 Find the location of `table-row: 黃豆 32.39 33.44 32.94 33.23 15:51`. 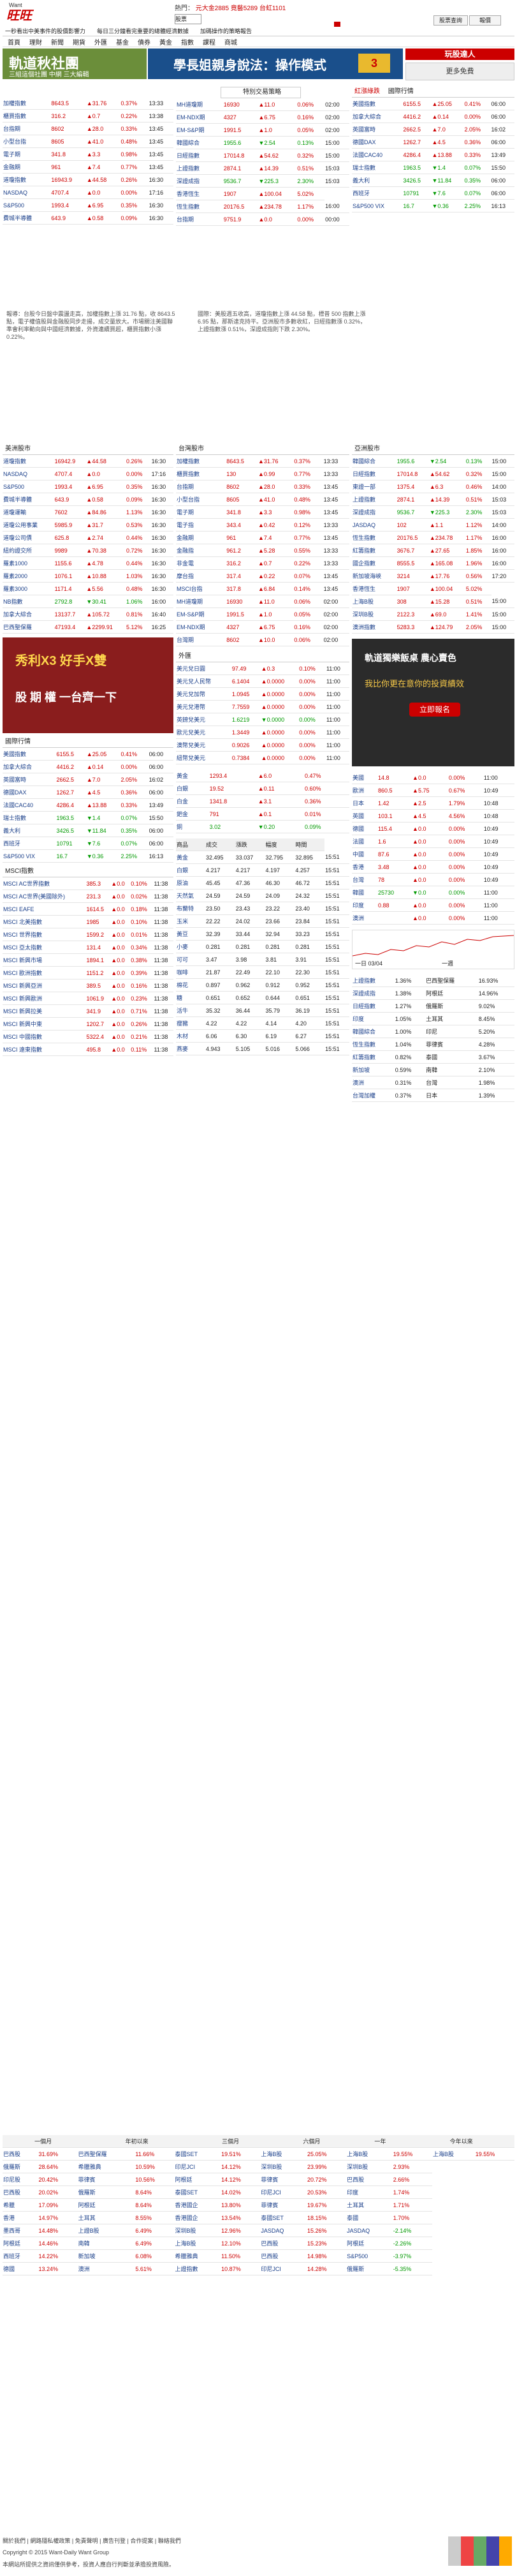

table-row: 黃豆 32.39 33.44 32.94 33.23 15:51 is located at coordinates (262, 934).